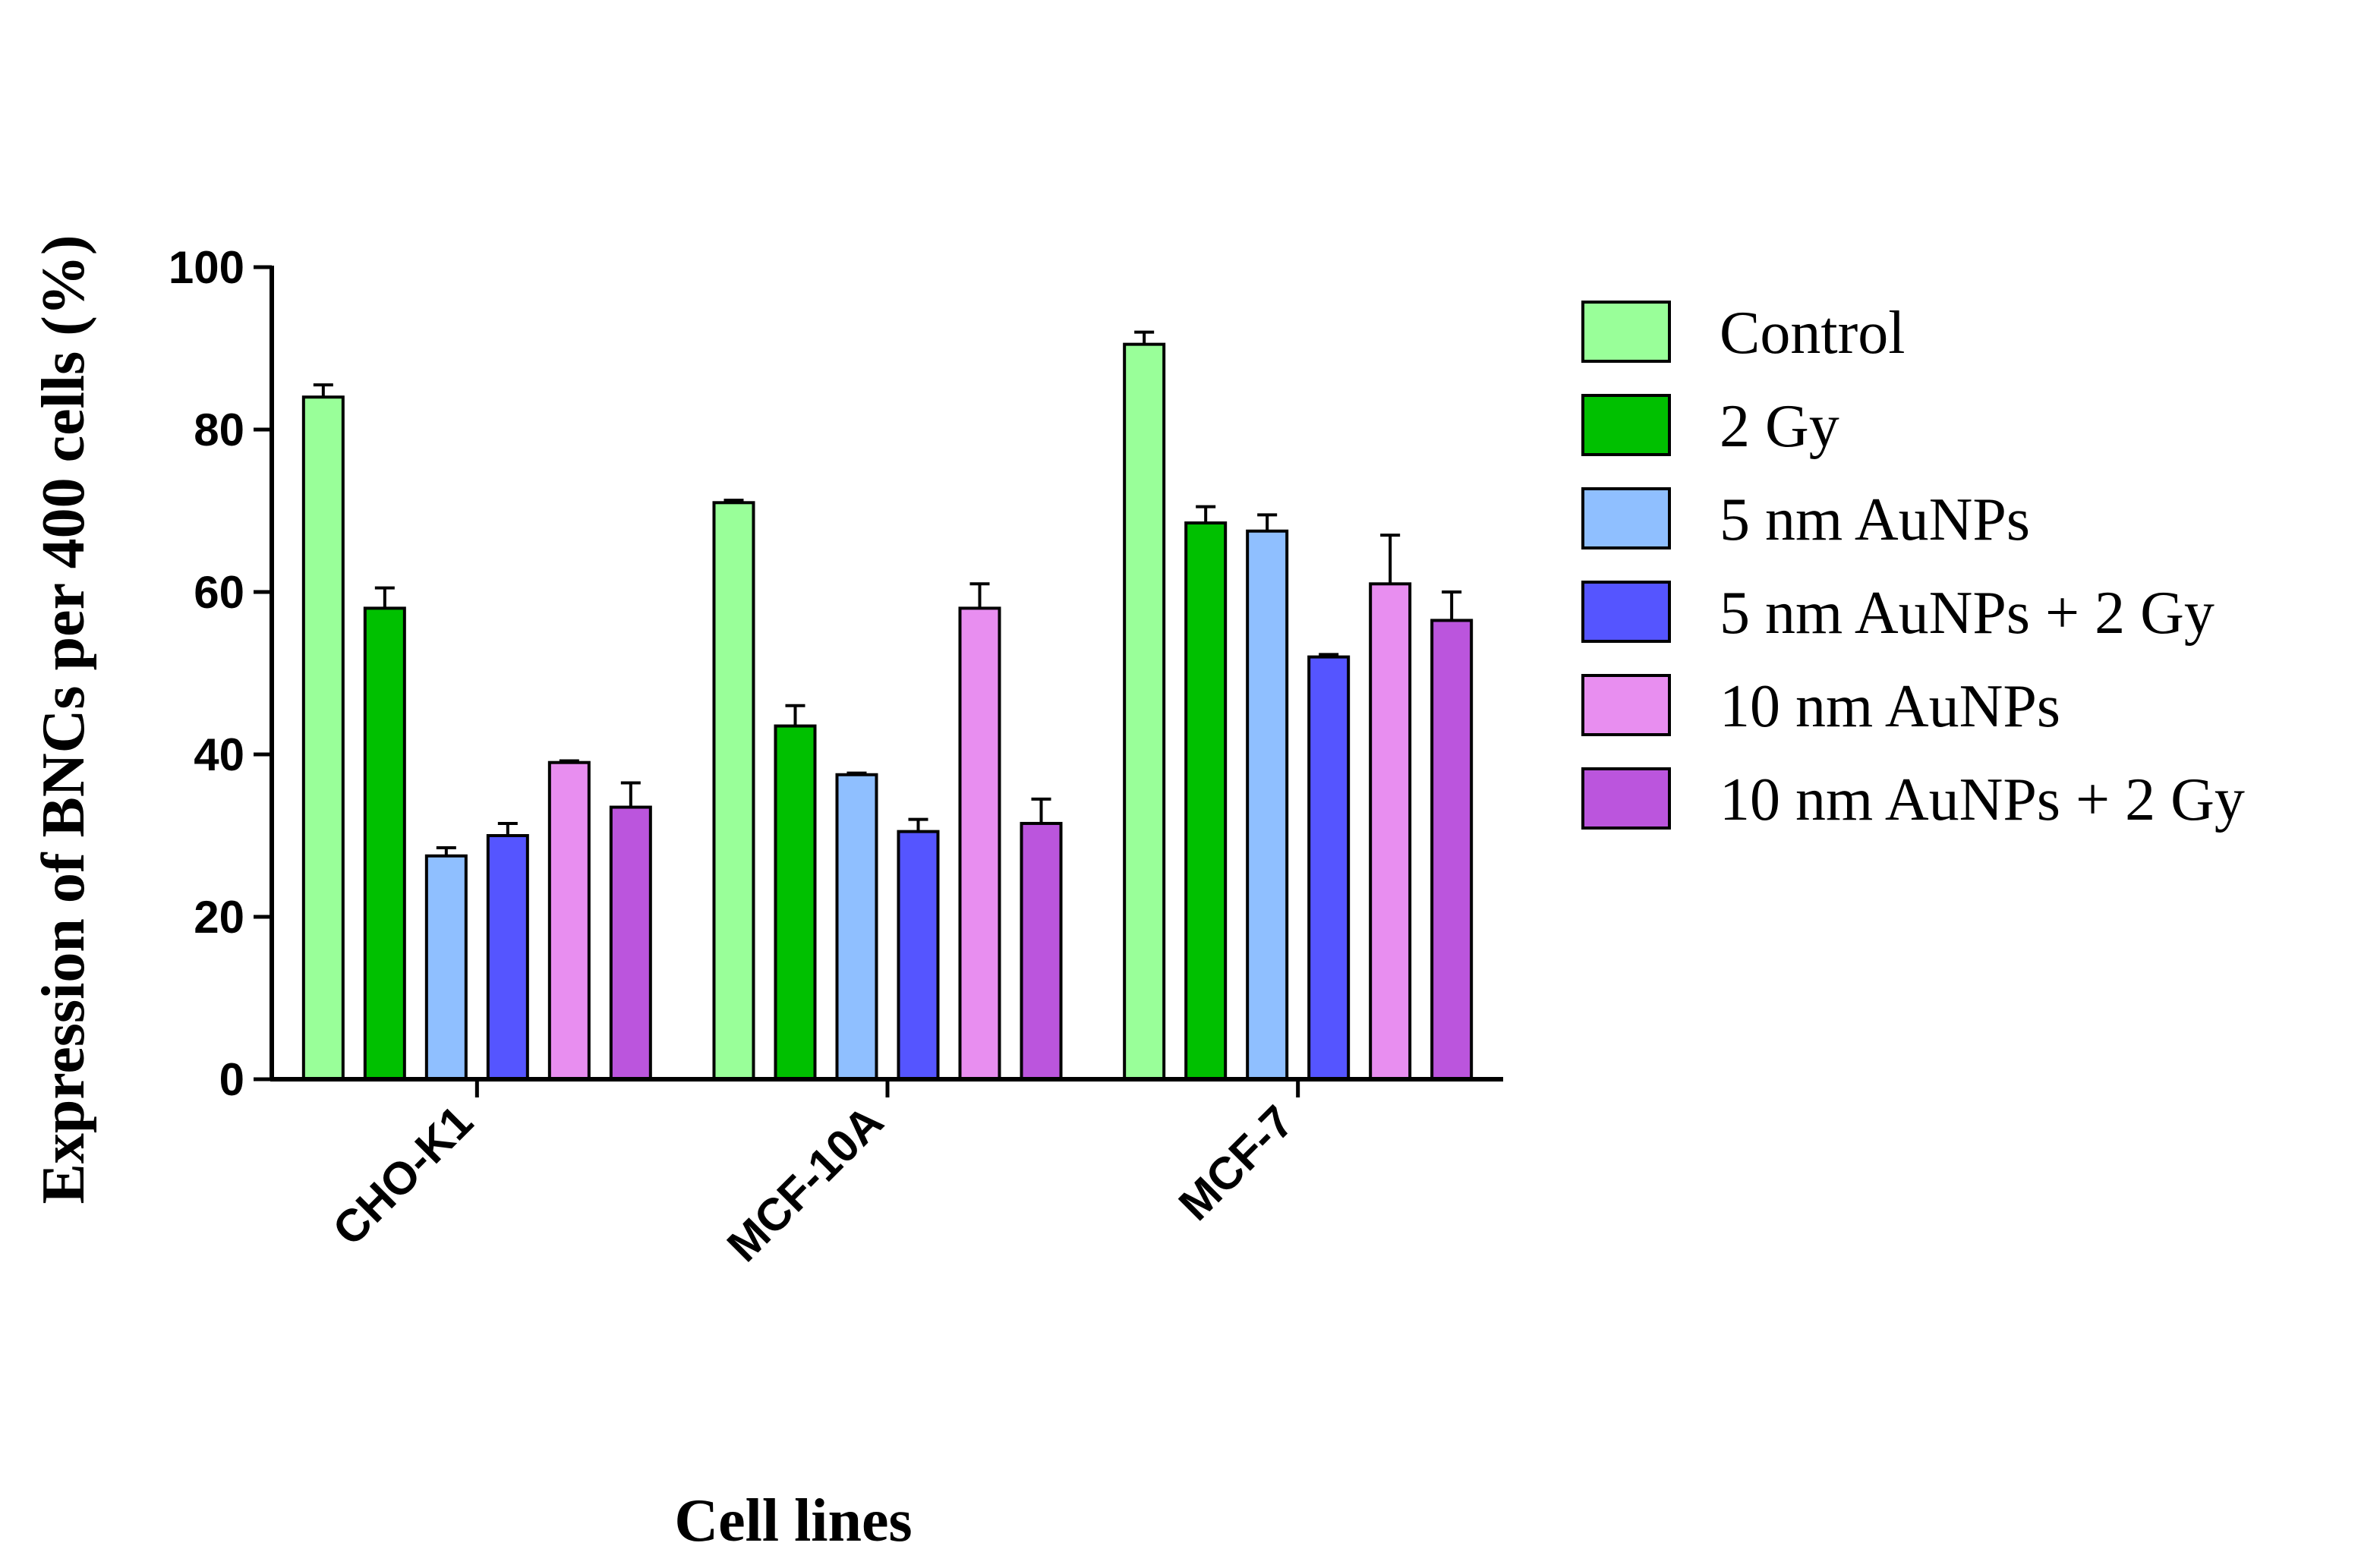 This screenshot has width=2380, height=1568. Describe the element at coordinates (979, 843) in the screenshot. I see `bar-mcf-10a-10-nm-aunps` at that location.